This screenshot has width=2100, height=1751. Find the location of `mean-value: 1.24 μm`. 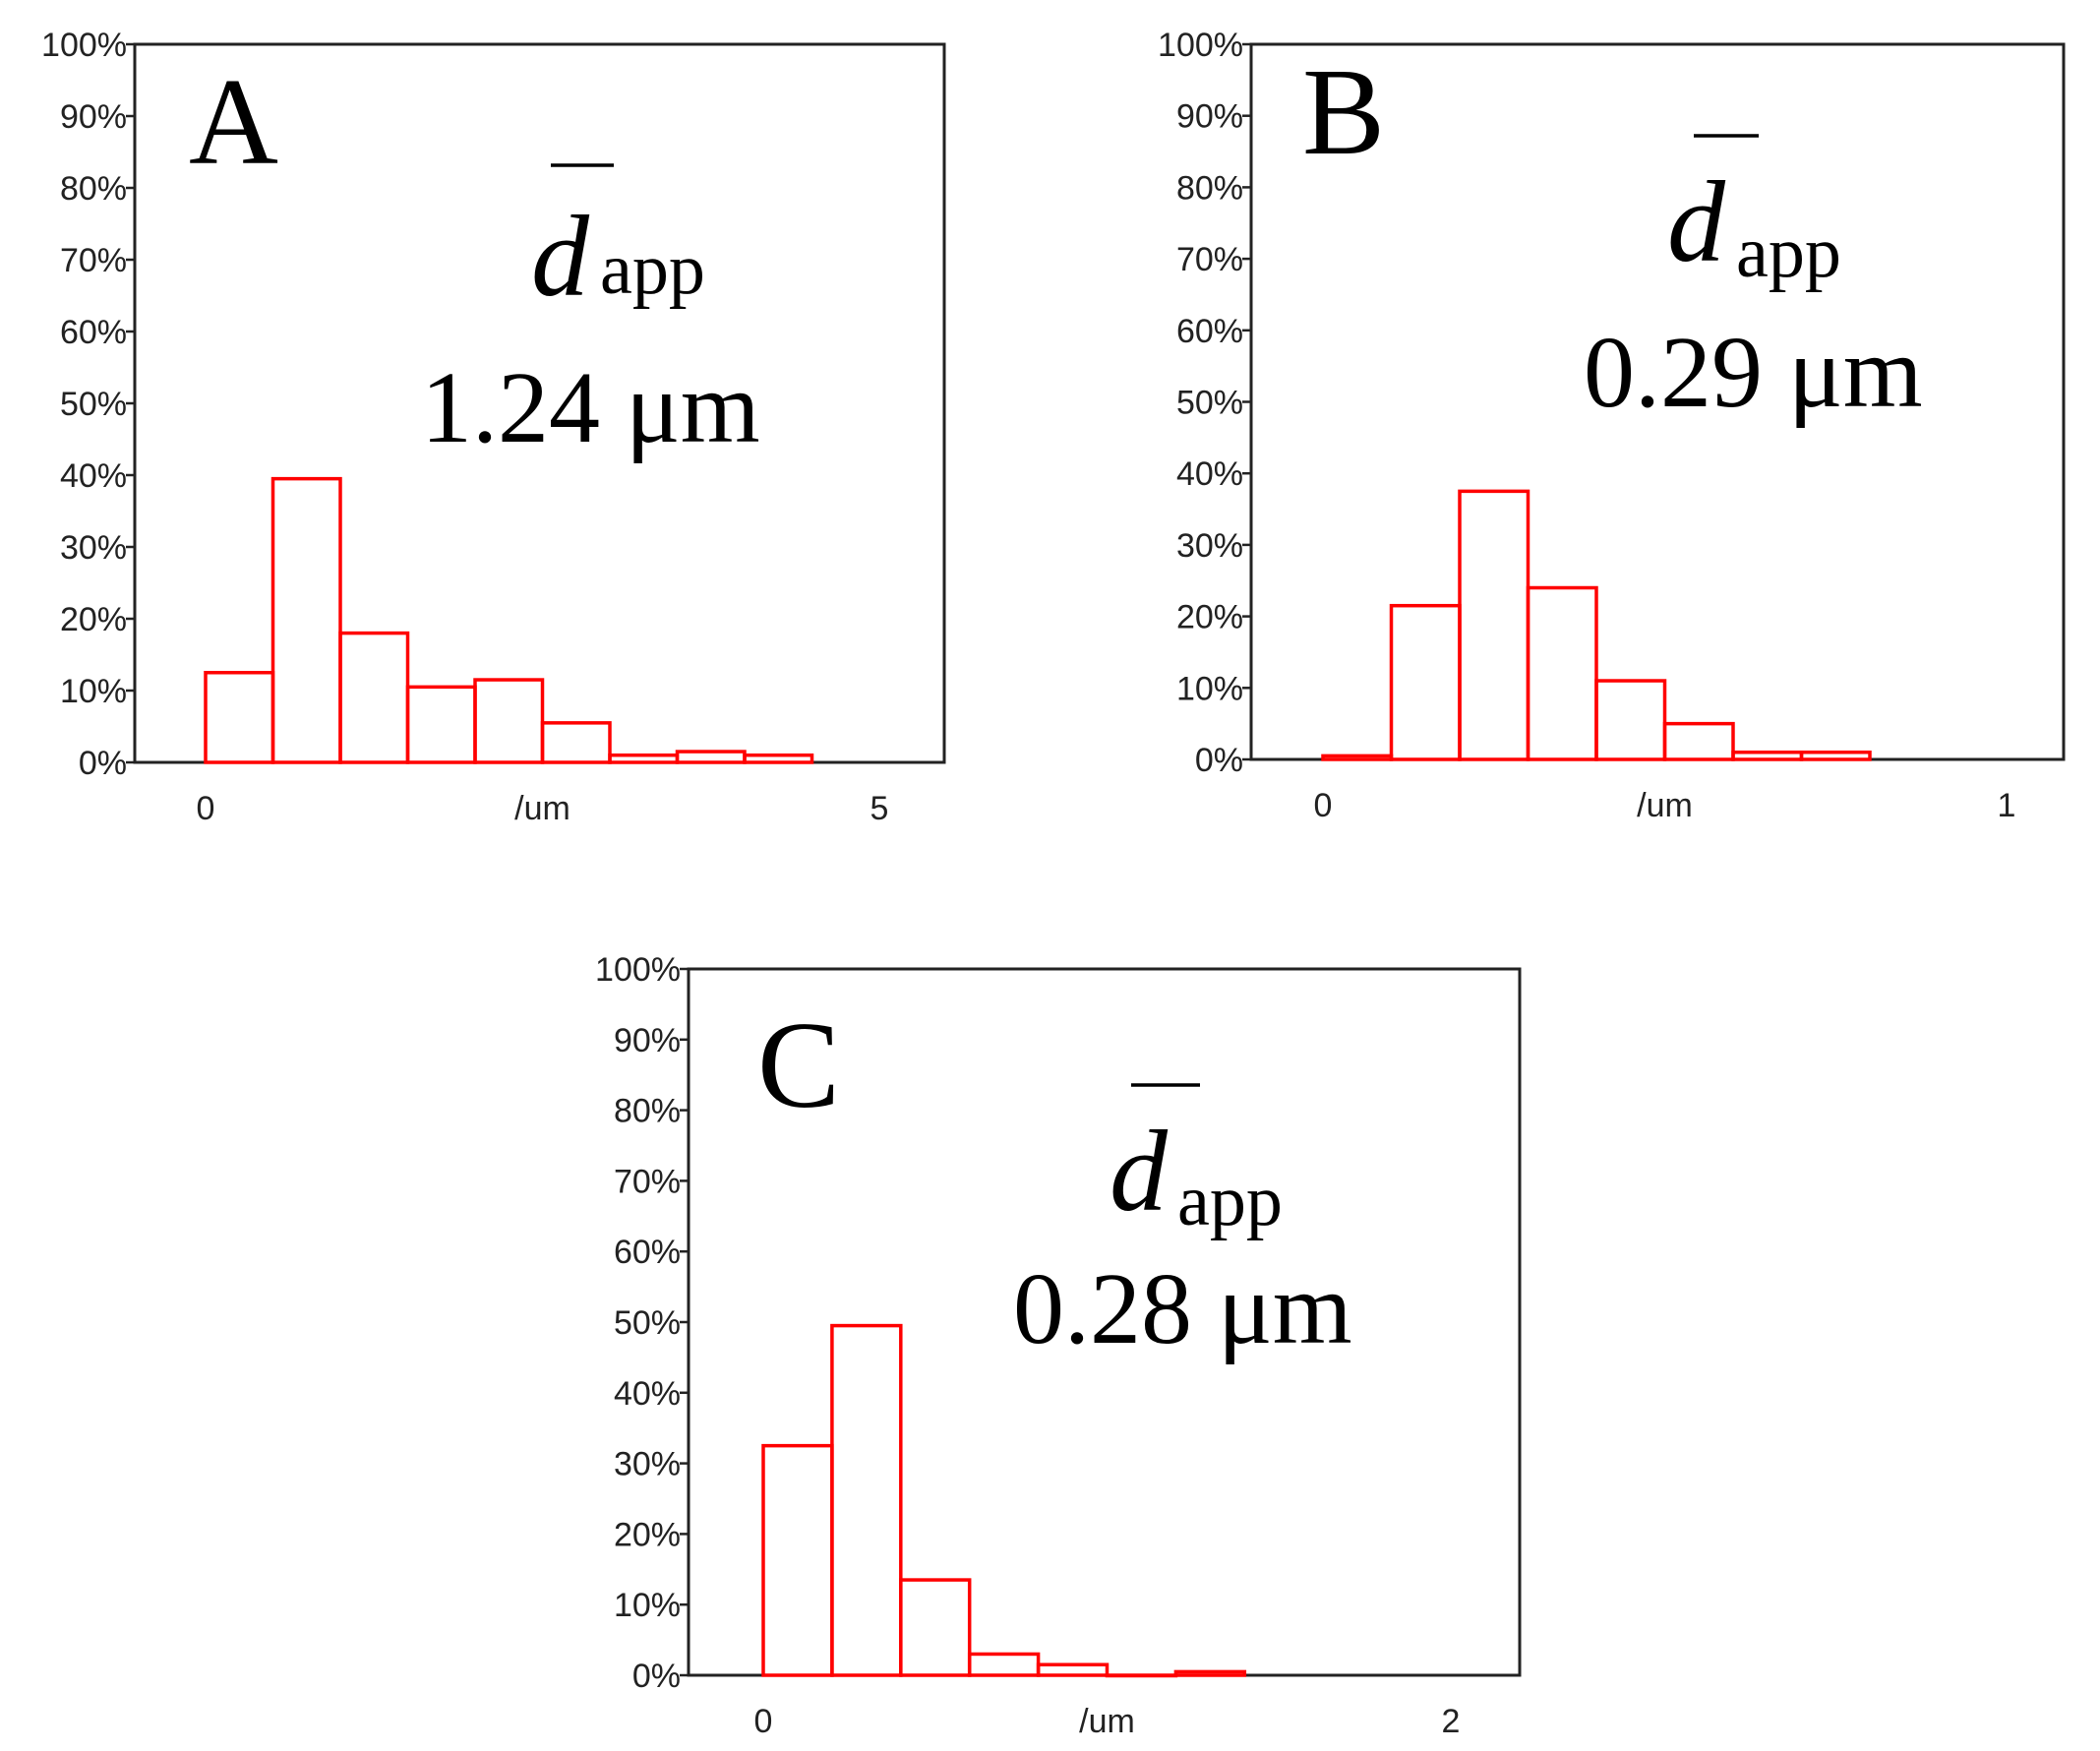

mean-value: 1.24 μm is located at coordinates (590, 407).